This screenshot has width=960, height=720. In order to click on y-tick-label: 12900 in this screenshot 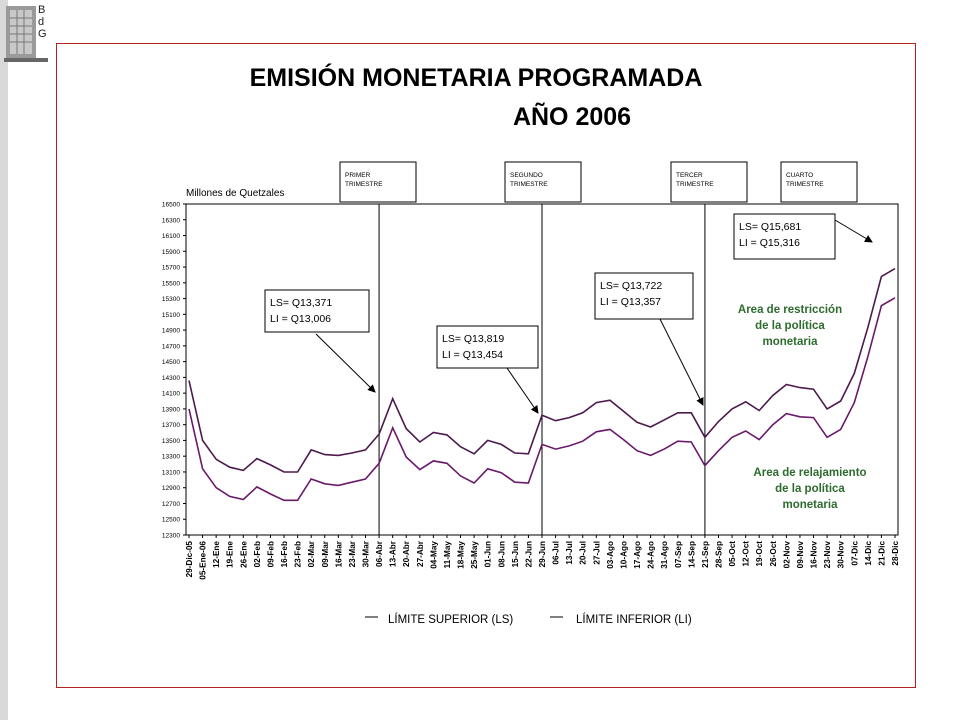, I will do `click(171, 488)`.